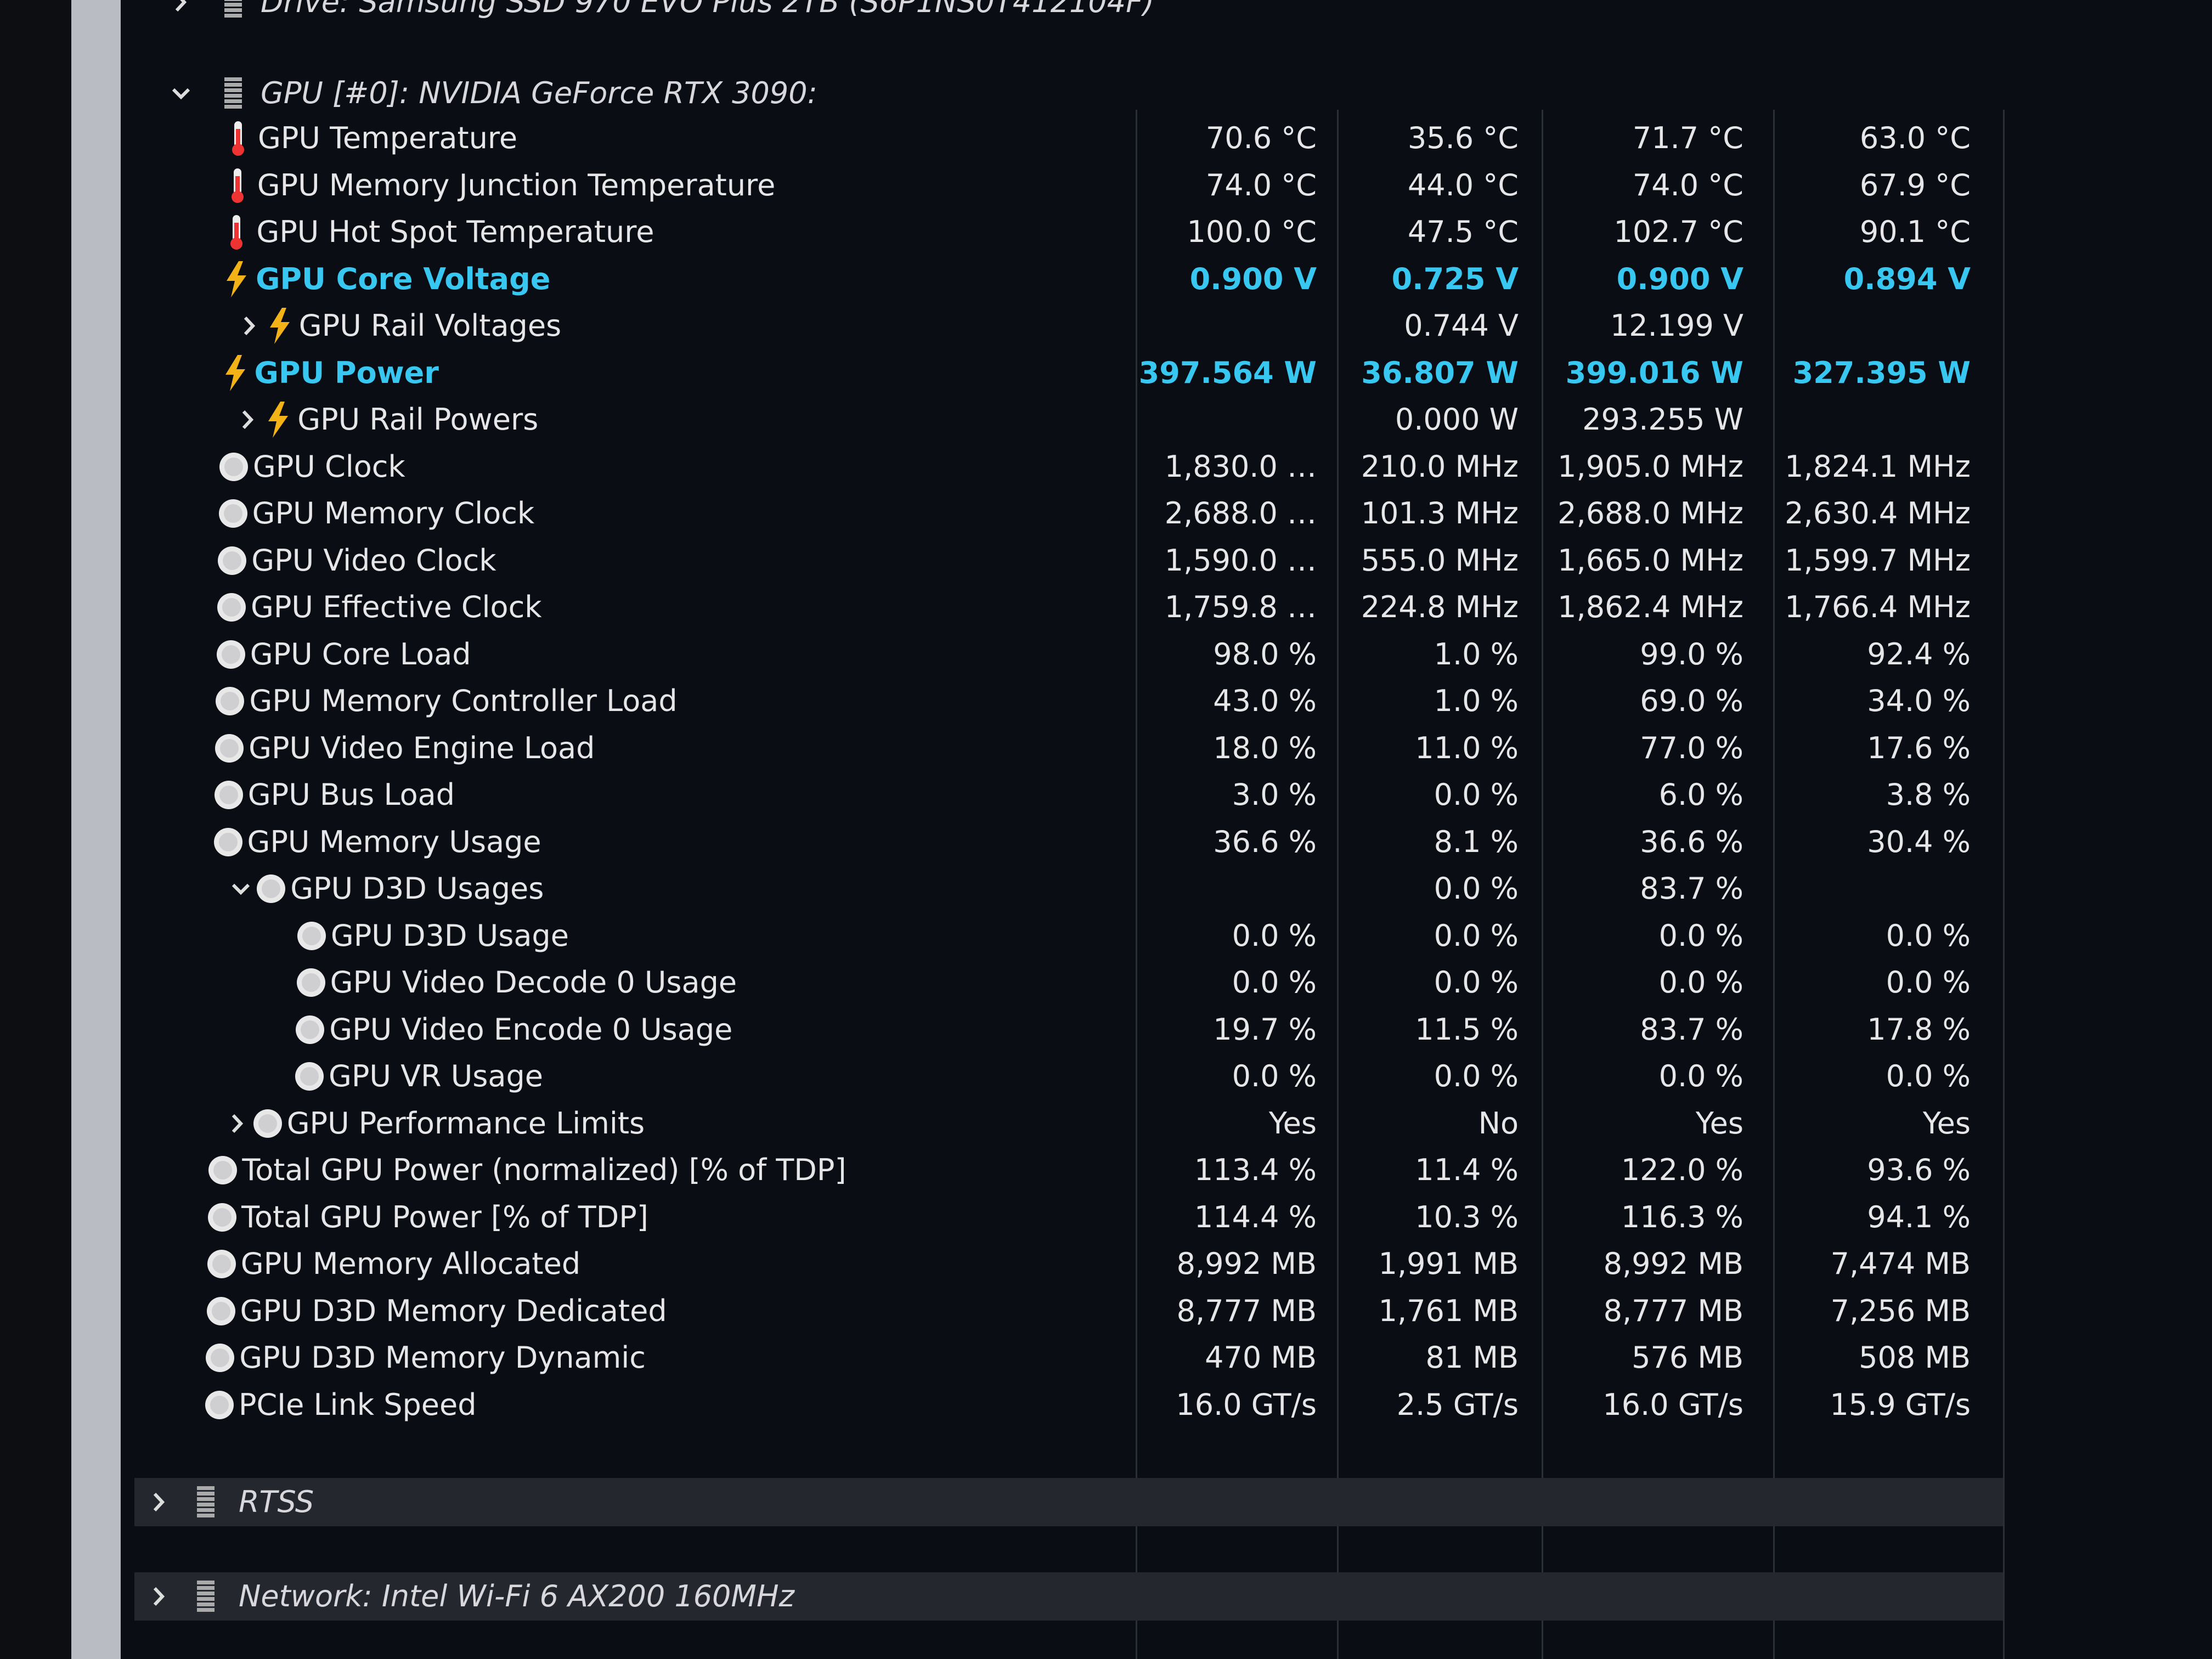  I want to click on sensor-label: GPU D3D Memory Dedicated, so click(454, 1310).